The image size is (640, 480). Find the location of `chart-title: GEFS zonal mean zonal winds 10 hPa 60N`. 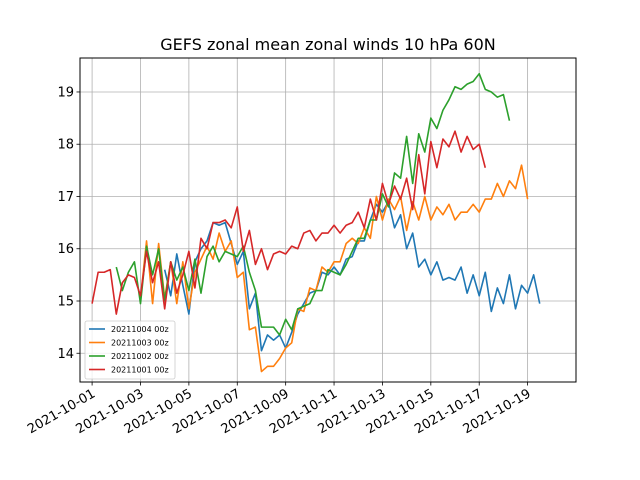

chart-title: GEFS zonal mean zonal winds 10 hPa 60N is located at coordinates (327, 44).